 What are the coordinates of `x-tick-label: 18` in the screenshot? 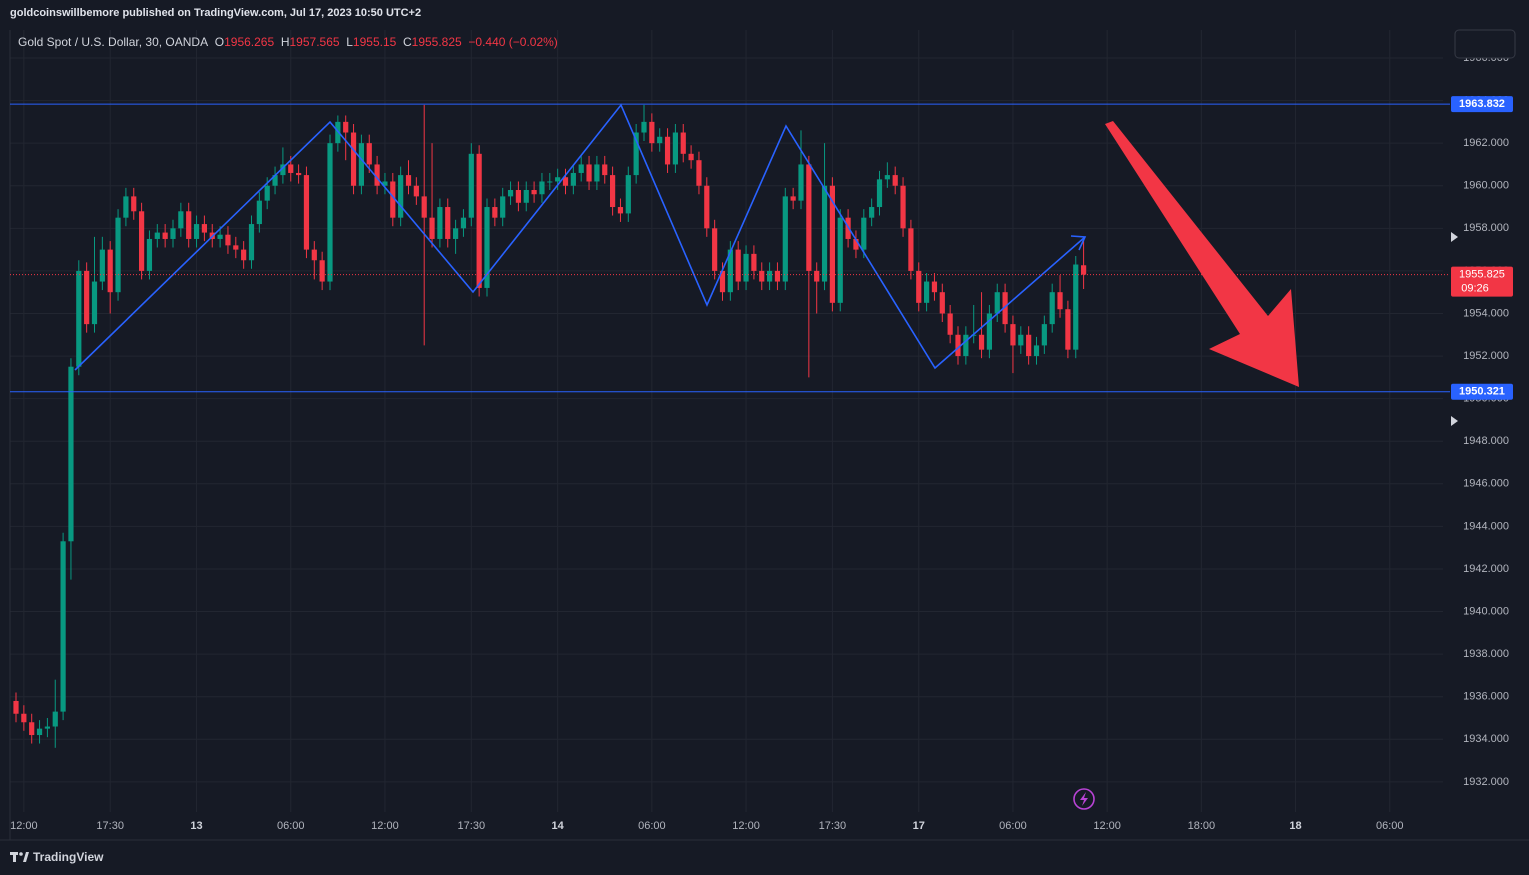 It's located at (1295, 826).